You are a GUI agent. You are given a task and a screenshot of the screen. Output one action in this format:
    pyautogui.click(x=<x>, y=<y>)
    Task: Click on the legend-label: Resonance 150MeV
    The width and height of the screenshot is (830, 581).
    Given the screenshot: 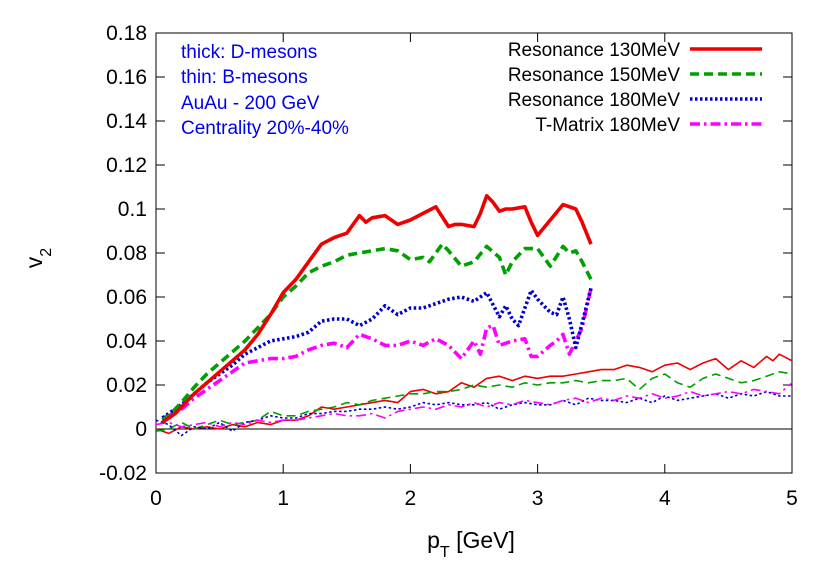 What is the action you would take?
    pyautogui.click(x=594, y=75)
    